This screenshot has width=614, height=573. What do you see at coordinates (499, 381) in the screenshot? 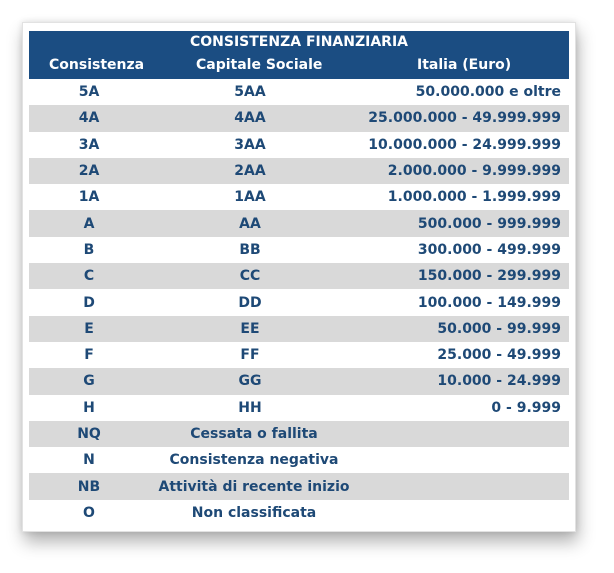
I see `cell-italia-euro: 10.000 - 24.999` at bounding box center [499, 381].